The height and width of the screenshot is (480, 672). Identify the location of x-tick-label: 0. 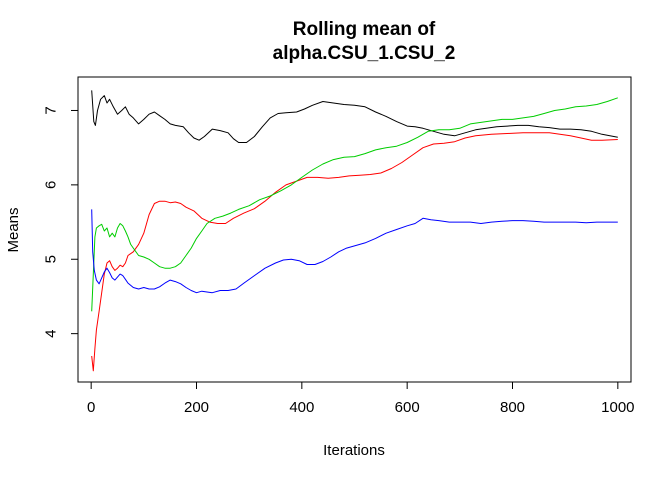
(91, 407).